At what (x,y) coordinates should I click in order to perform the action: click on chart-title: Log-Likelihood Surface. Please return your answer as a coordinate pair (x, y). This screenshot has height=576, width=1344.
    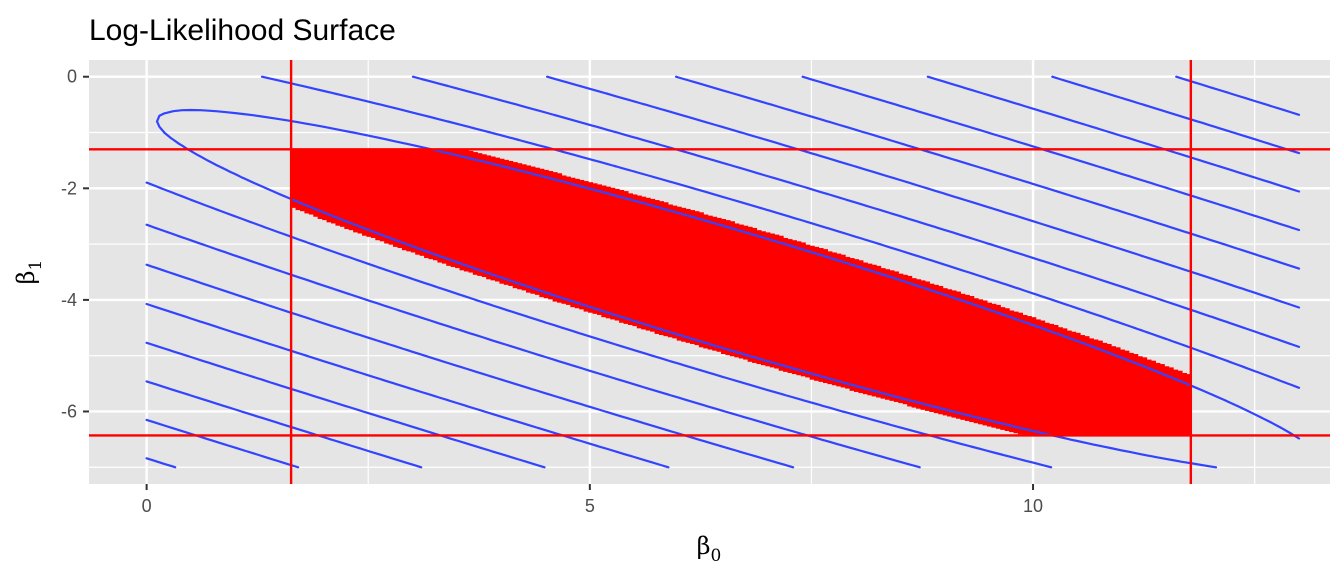
    Looking at the image, I should click on (242, 30).